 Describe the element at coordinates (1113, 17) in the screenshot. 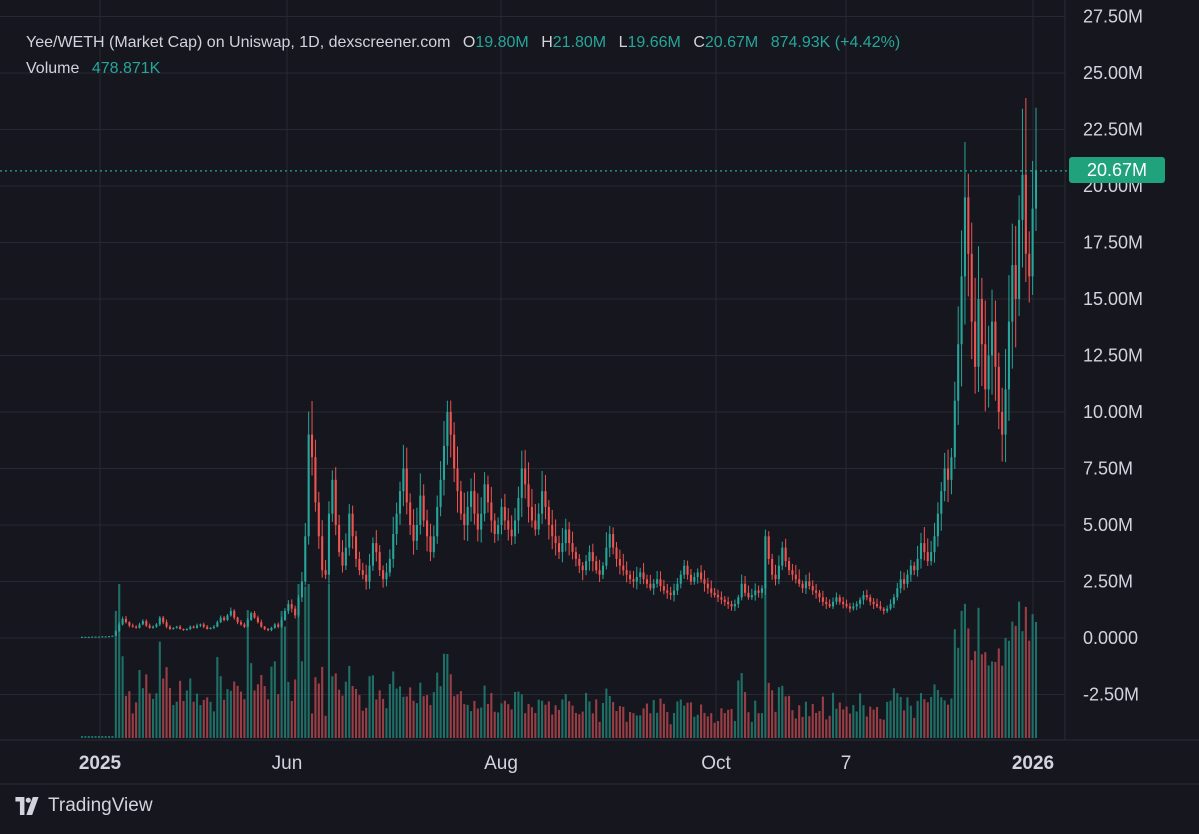

I see `y-axis-tick-label: 27.50M` at that location.